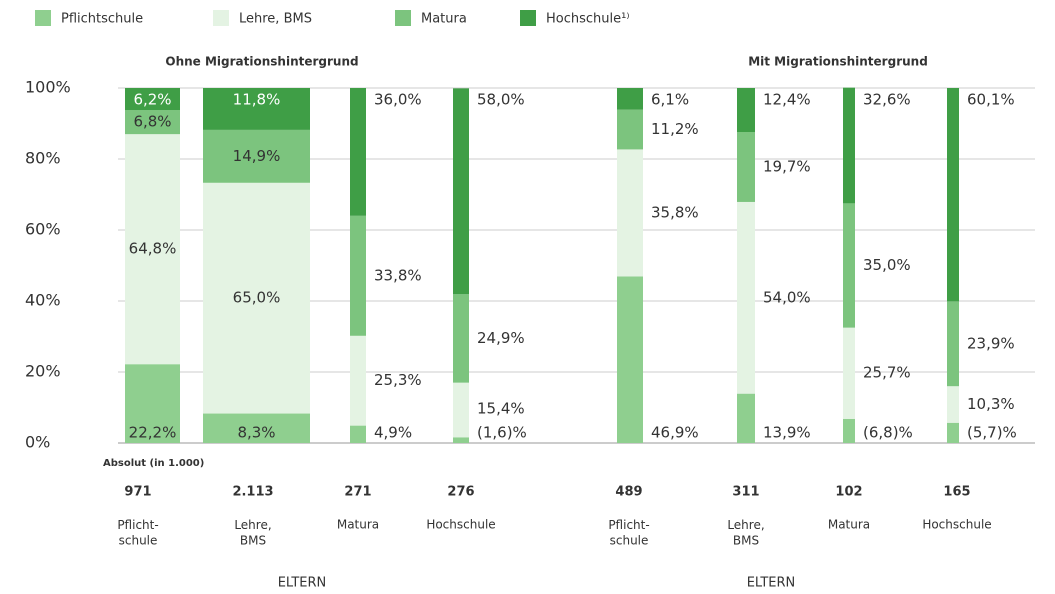 Image resolution: width=1055 pixels, height=594 pixels. I want to click on value-label: 11,8%, so click(257, 100).